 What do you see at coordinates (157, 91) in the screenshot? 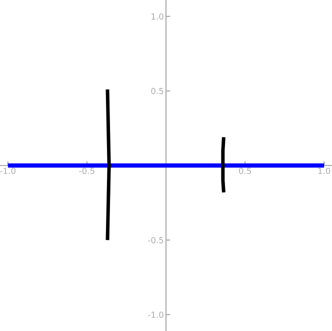
I see `y-tick-label: 0.5` at bounding box center [157, 91].